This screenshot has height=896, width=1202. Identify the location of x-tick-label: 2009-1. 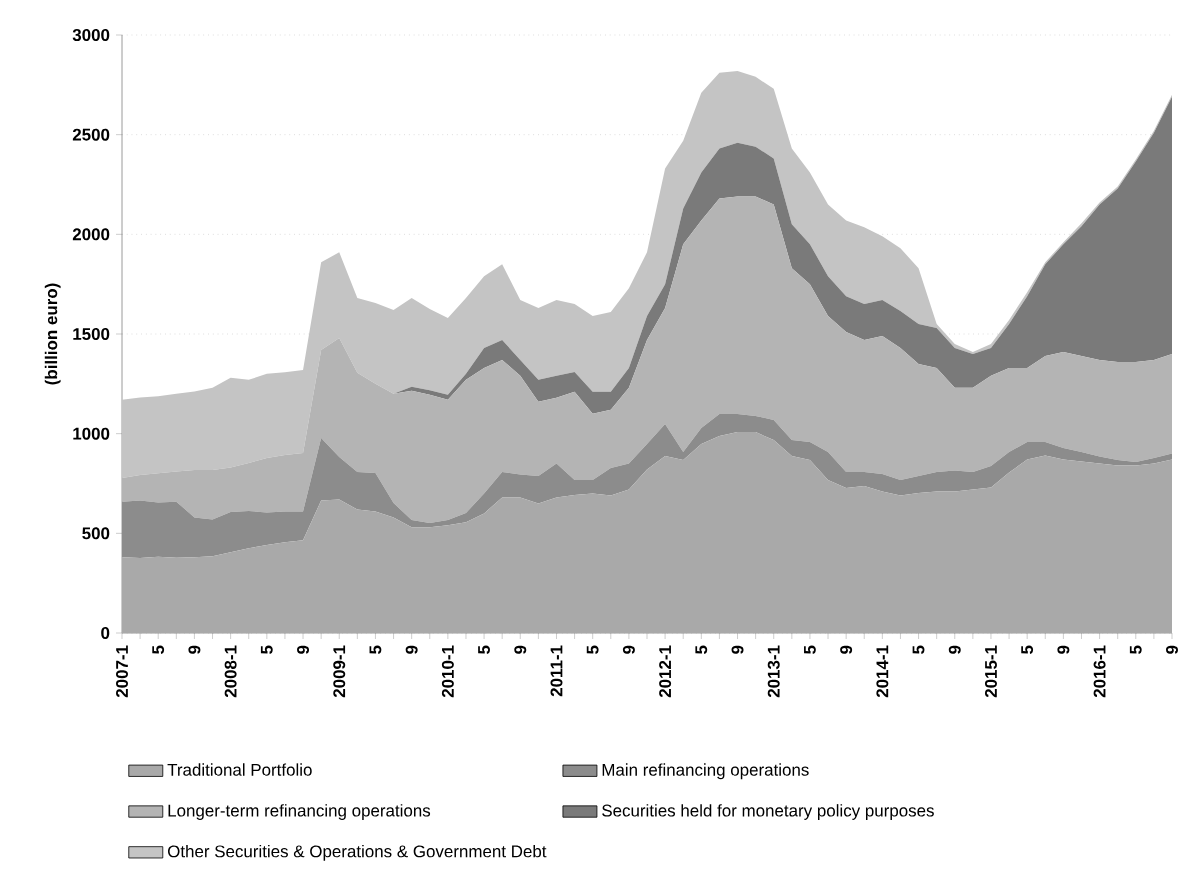
(339, 671).